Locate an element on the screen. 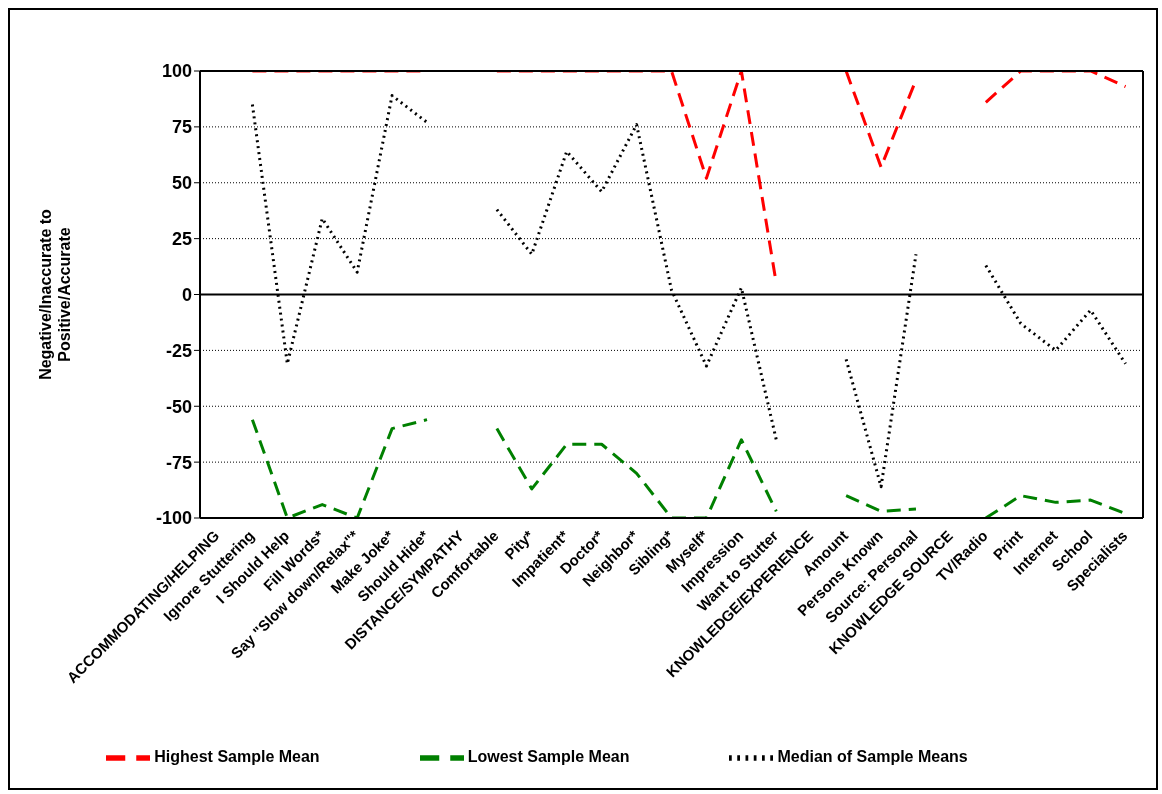  legend-label: Lowest Sample Mean is located at coordinates (548, 757).